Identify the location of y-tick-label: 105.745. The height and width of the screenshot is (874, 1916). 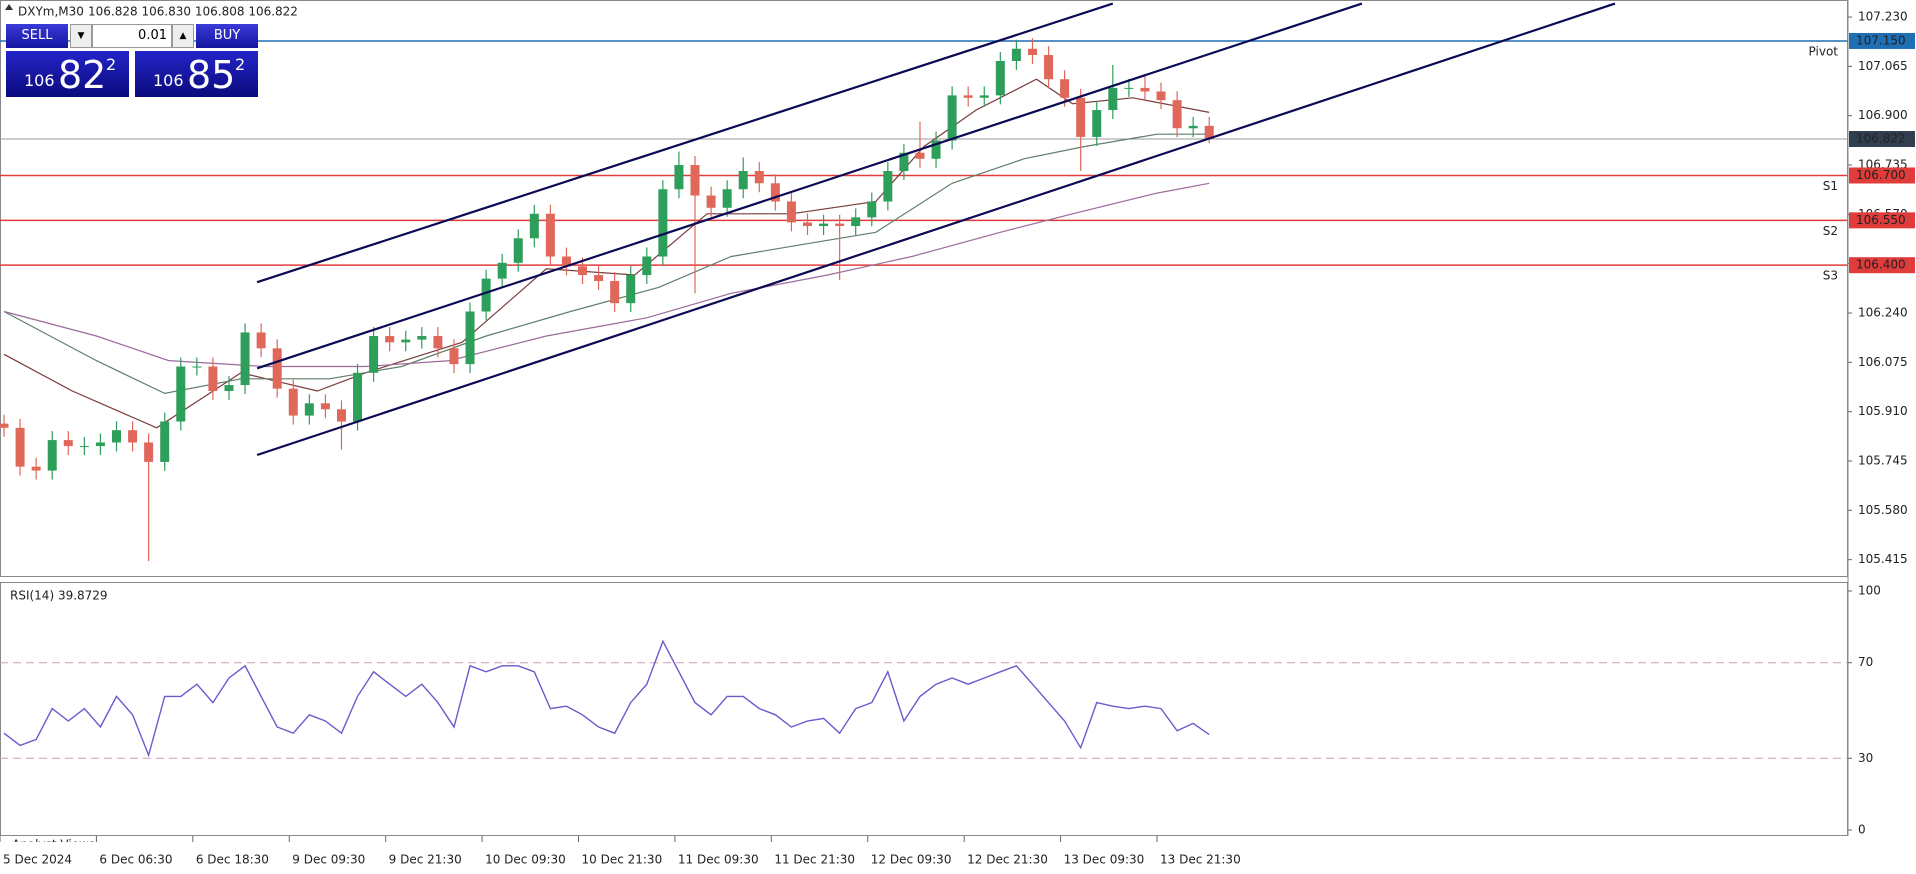
(1883, 461).